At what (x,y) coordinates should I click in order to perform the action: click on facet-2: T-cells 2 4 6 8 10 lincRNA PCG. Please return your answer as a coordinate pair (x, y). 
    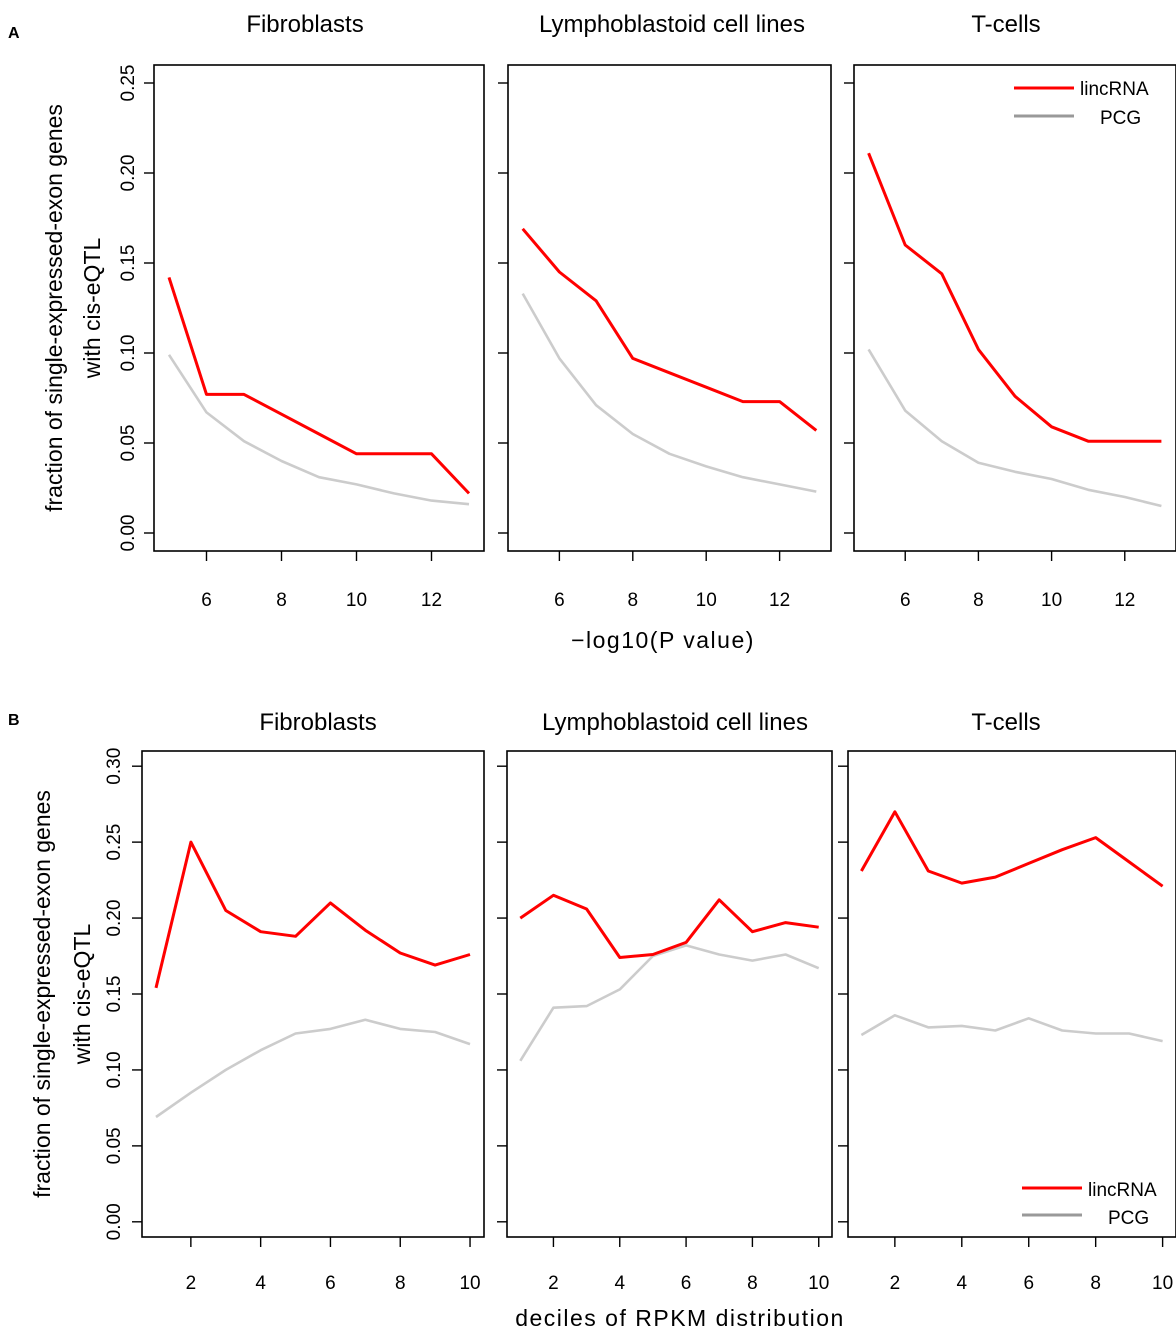
    Looking at the image, I should click on (1007, 1001).